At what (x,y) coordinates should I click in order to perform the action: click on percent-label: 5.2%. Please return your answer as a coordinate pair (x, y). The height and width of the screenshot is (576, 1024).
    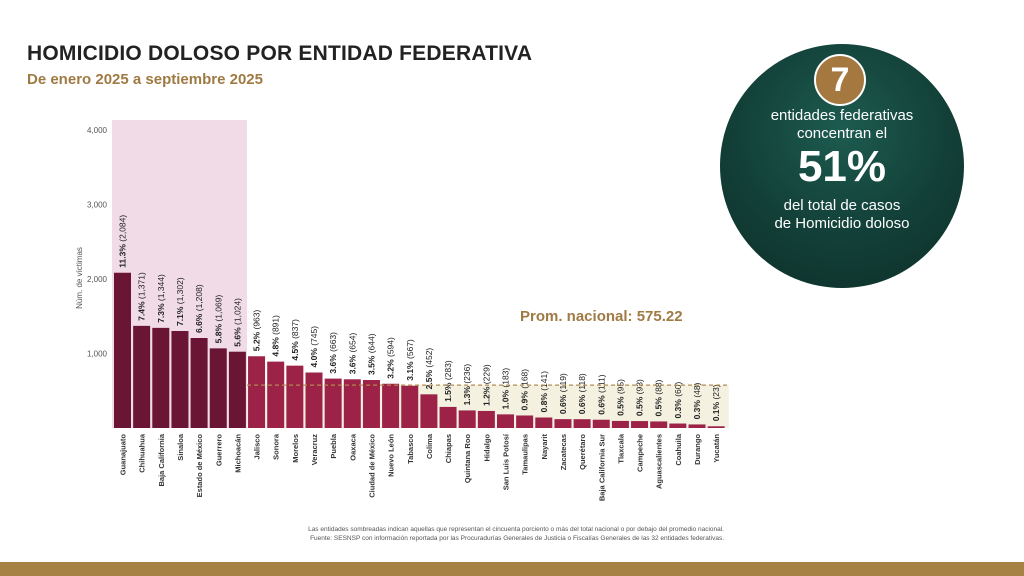
    Looking at the image, I should click on (257, 341).